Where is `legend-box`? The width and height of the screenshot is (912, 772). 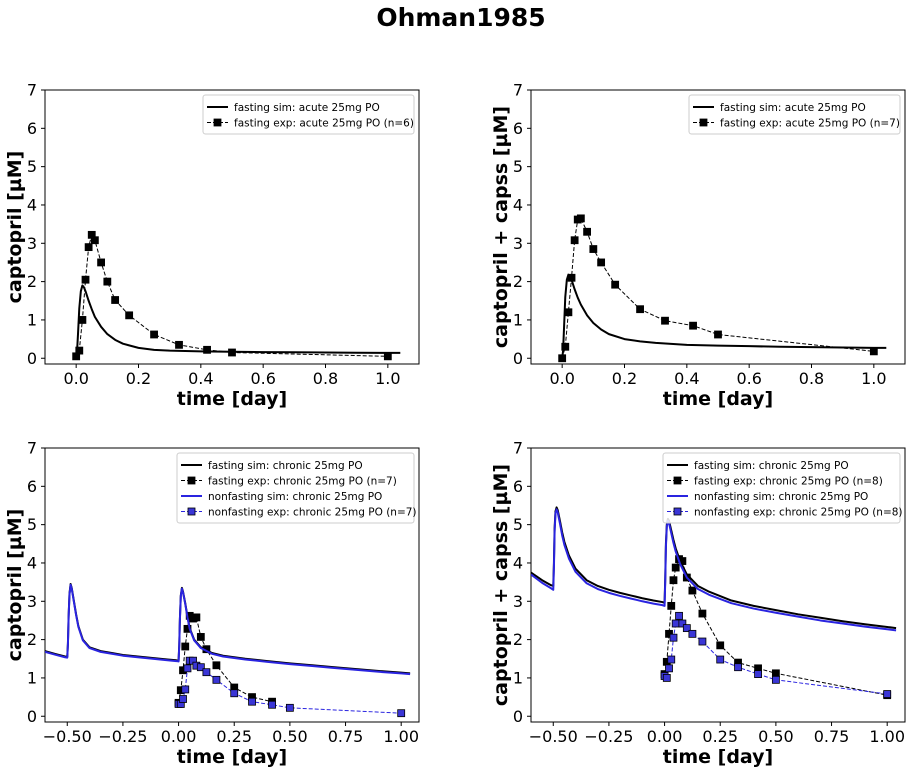
legend-box is located at coordinates (295, 488).